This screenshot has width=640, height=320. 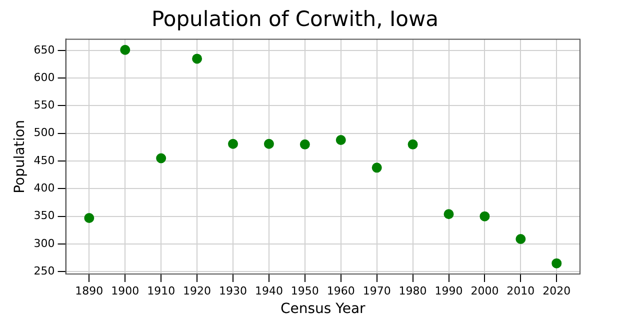 I want to click on y-tick-label: 650, so click(x=44, y=49).